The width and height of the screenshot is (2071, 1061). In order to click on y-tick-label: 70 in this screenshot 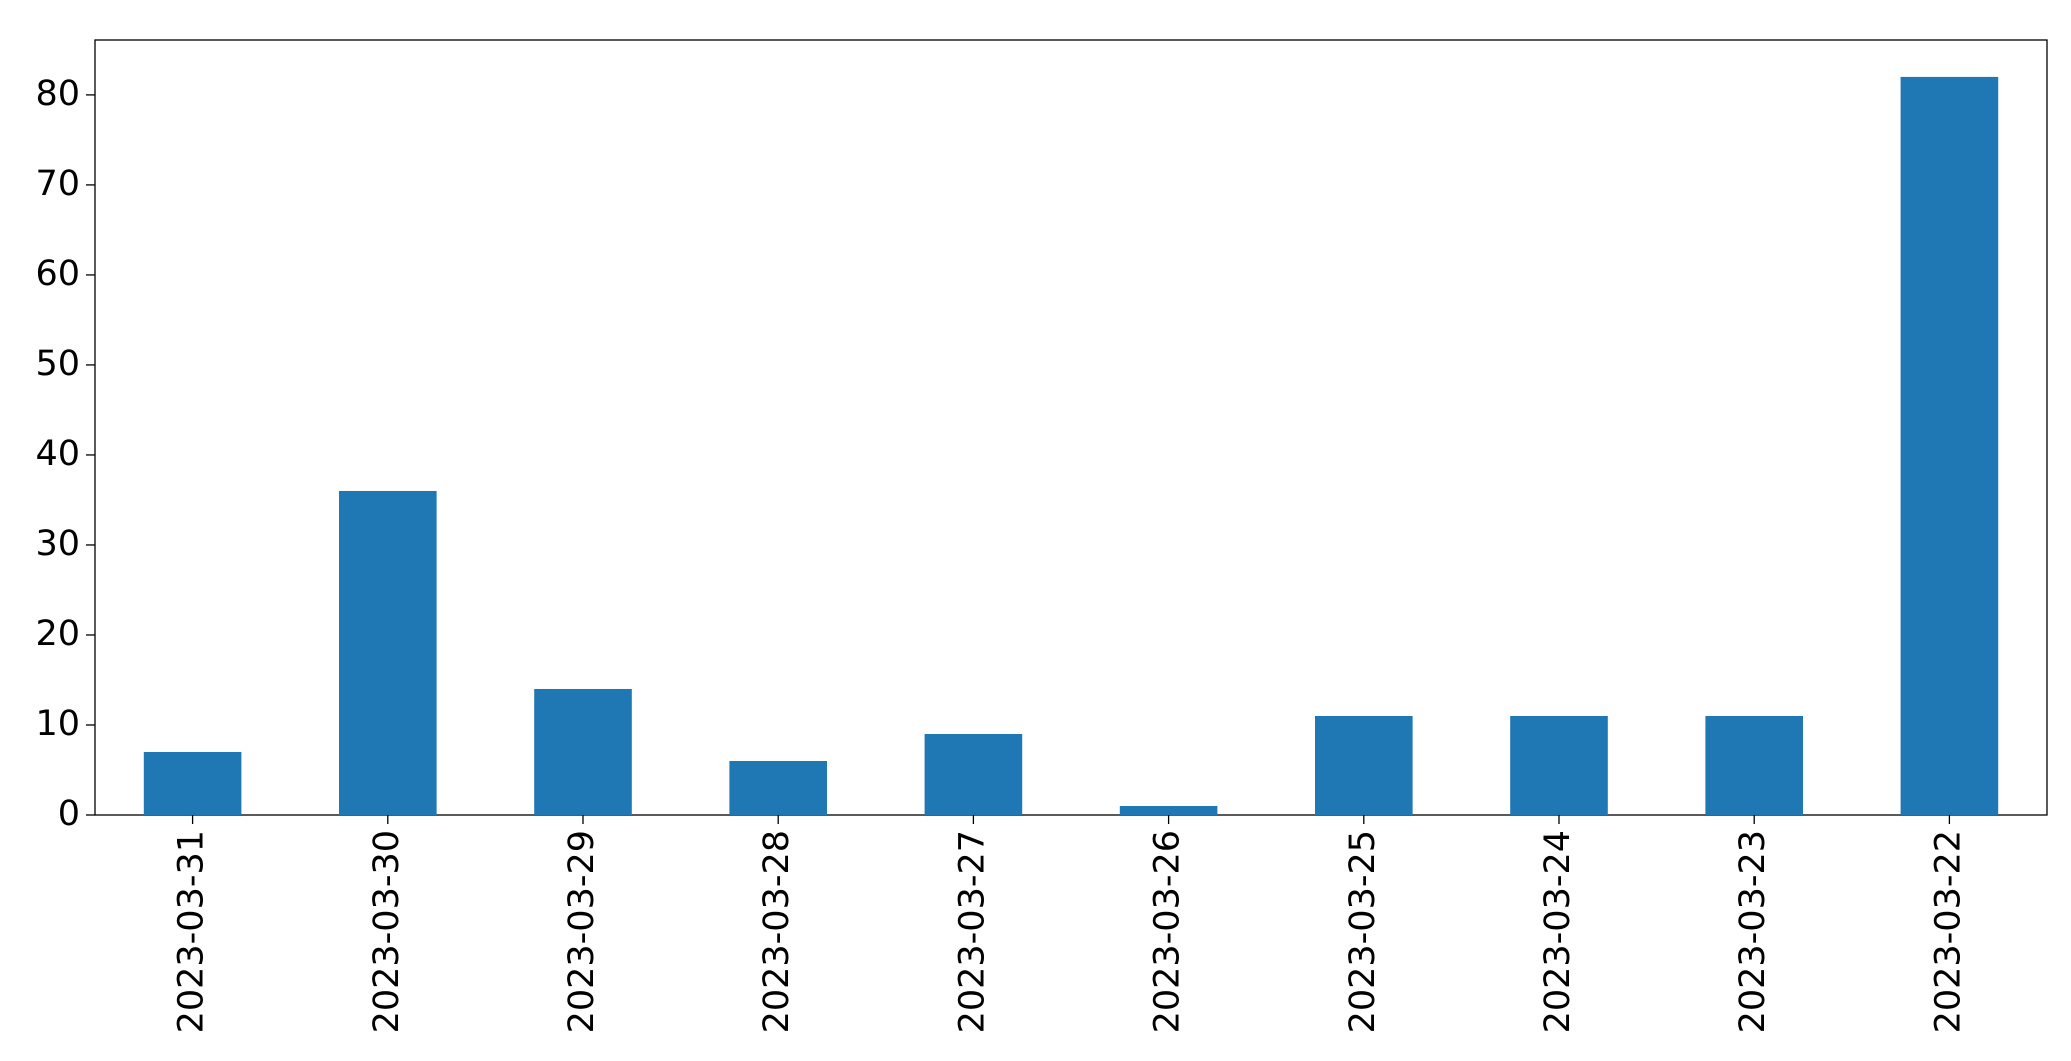, I will do `click(57, 184)`.